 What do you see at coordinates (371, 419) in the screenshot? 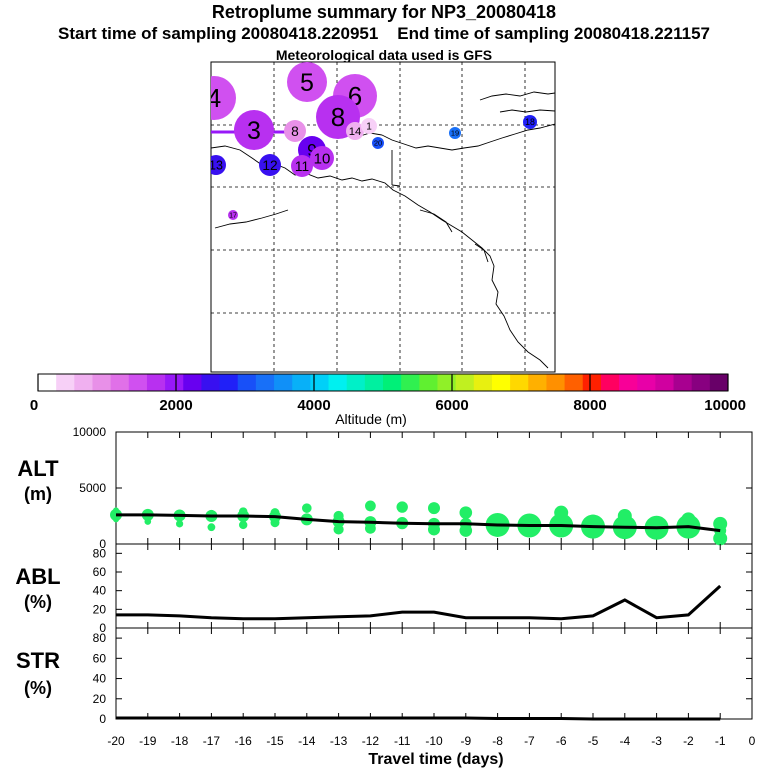
I see `colorbar-label: Altitude (m)` at bounding box center [371, 419].